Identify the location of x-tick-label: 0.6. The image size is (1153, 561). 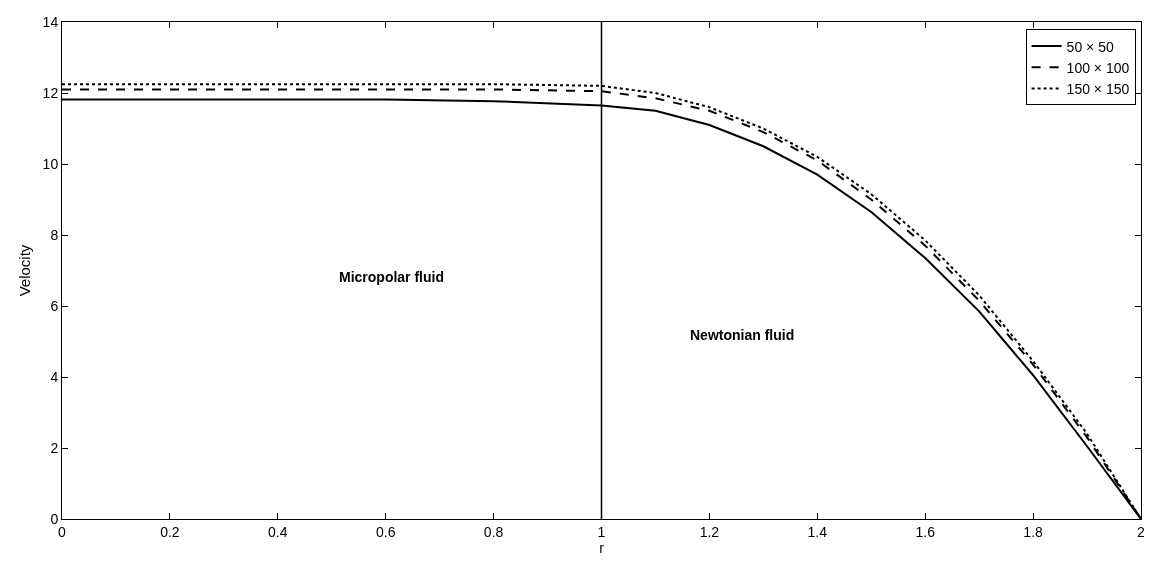
(385, 531).